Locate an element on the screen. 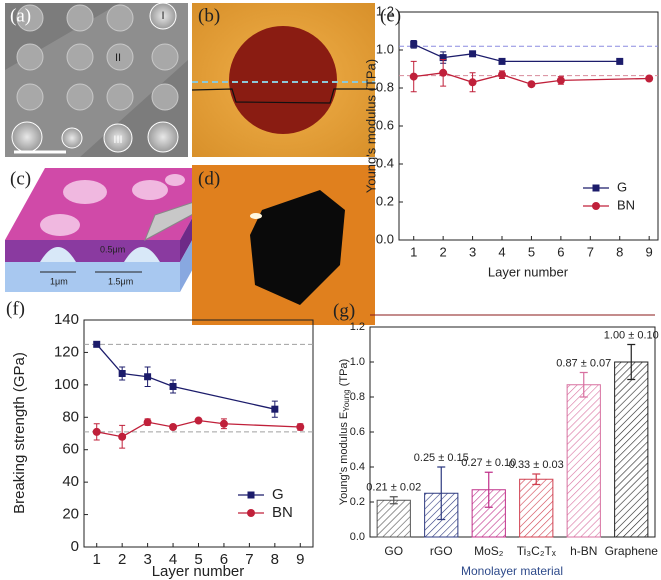 Image resolution: width=661 pixels, height=580 pixels. value-label: 0.33 ± 0.03 is located at coordinates (536, 465).